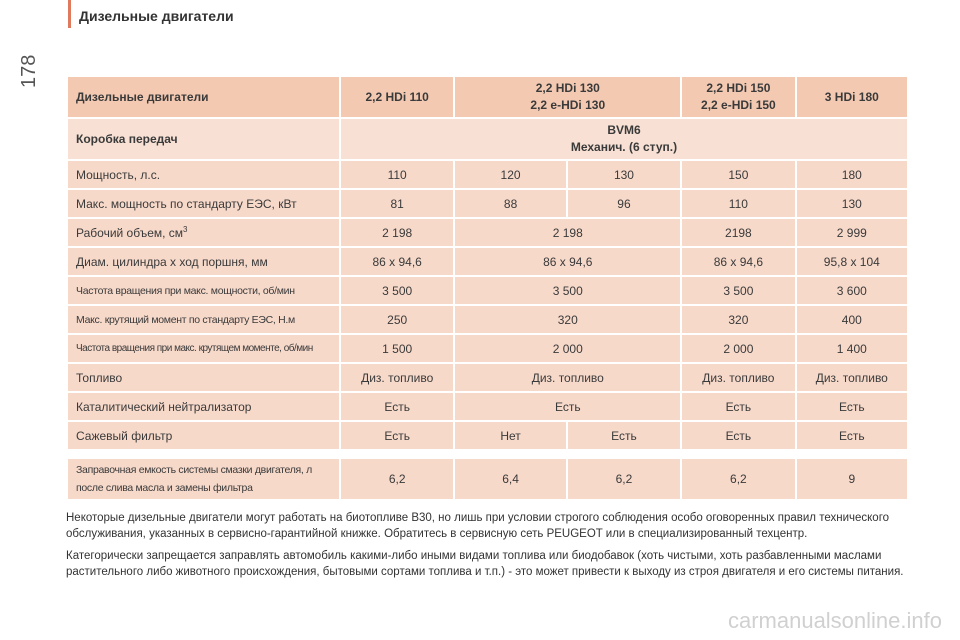 This screenshot has width=960, height=640. What do you see at coordinates (624, 130) in the screenshot?
I see `gearbox-code: BVM6` at bounding box center [624, 130].